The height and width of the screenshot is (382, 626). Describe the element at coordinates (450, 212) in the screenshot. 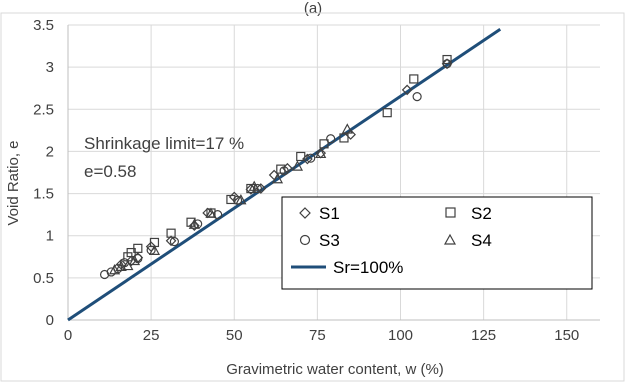

I see `legend-marker-s2` at that location.